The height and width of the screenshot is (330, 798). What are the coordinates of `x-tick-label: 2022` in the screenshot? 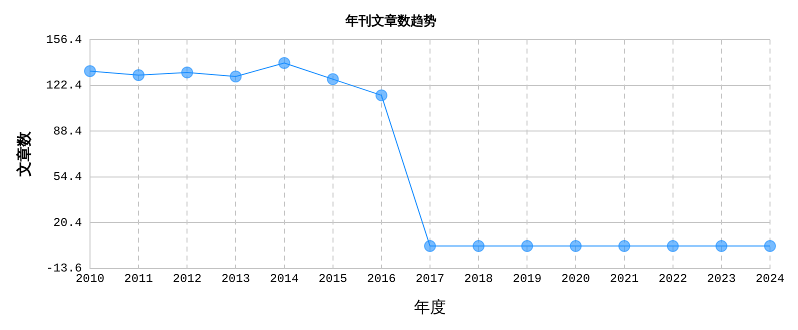 It's located at (673, 279).